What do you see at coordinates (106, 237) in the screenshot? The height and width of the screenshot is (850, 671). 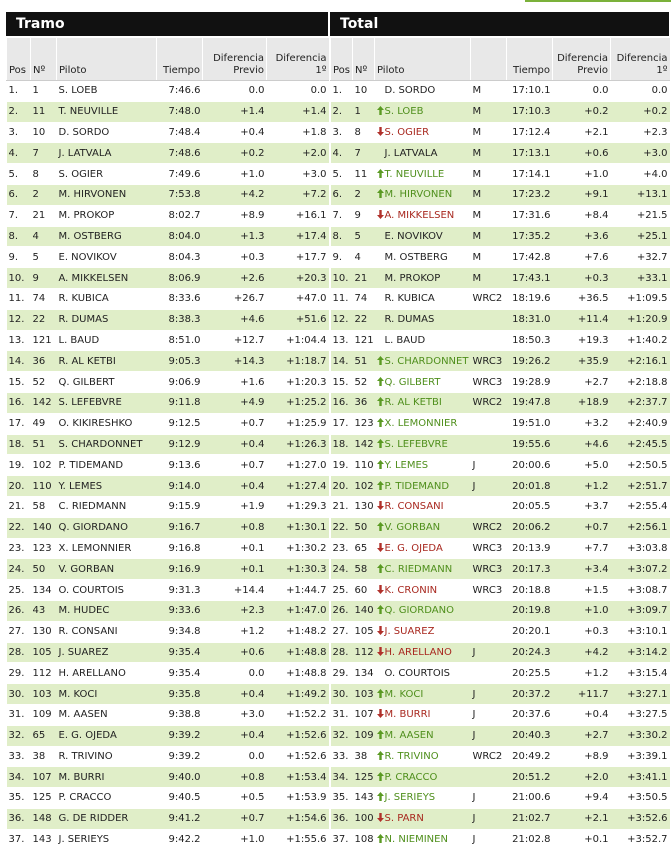 I see `table-cell: M. OSTBERG` at bounding box center [106, 237].